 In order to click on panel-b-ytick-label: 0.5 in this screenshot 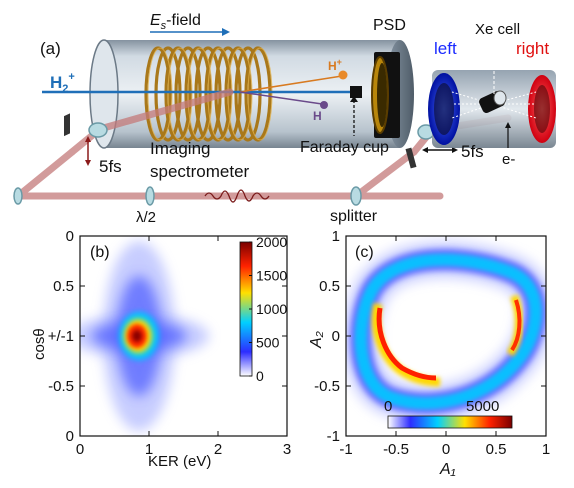, I will do `click(63, 286)`.